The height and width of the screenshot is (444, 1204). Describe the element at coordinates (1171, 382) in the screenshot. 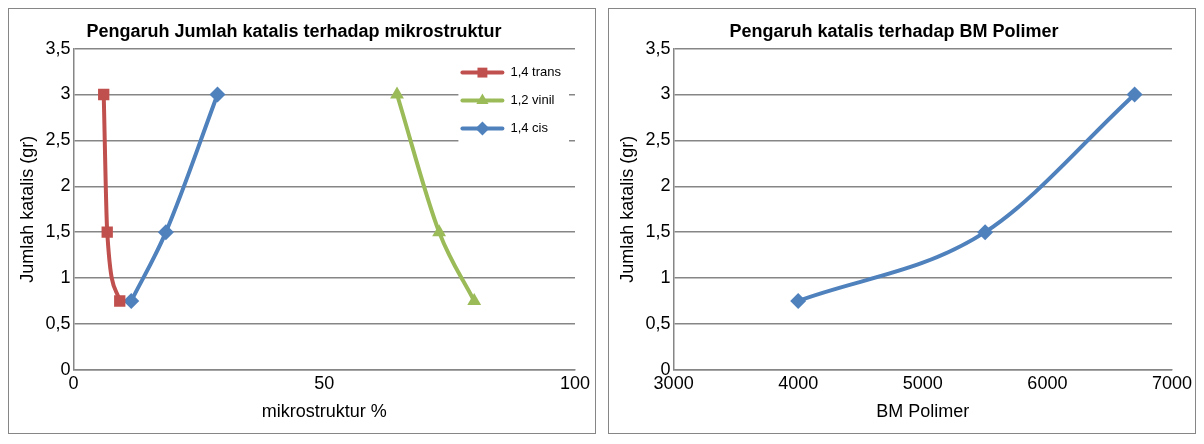

I see `x-tick-label: 7000` at that location.